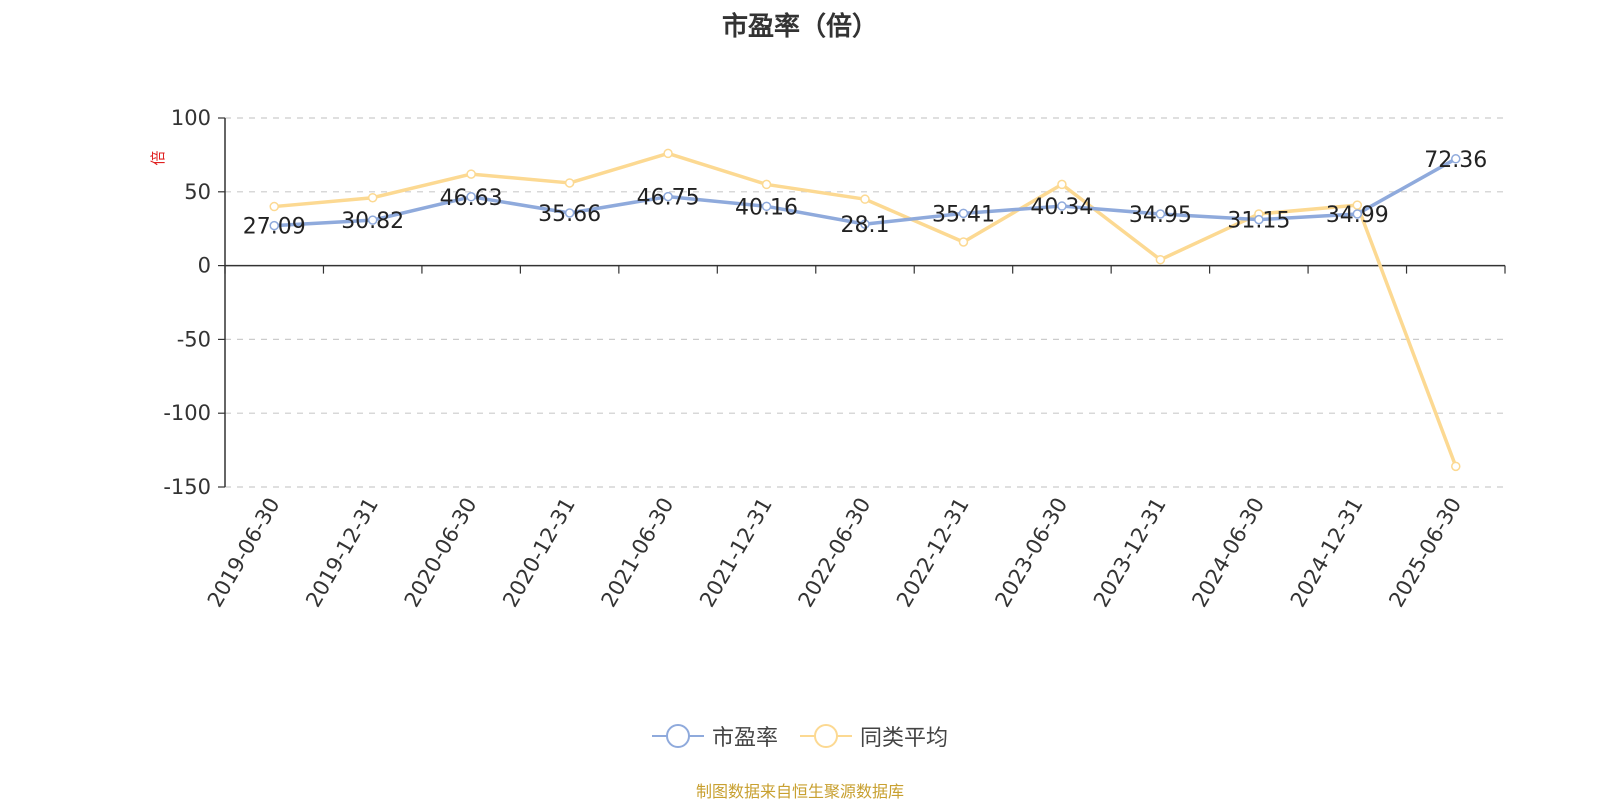  I want to click on data-label-pe: 27.09, so click(274, 227).